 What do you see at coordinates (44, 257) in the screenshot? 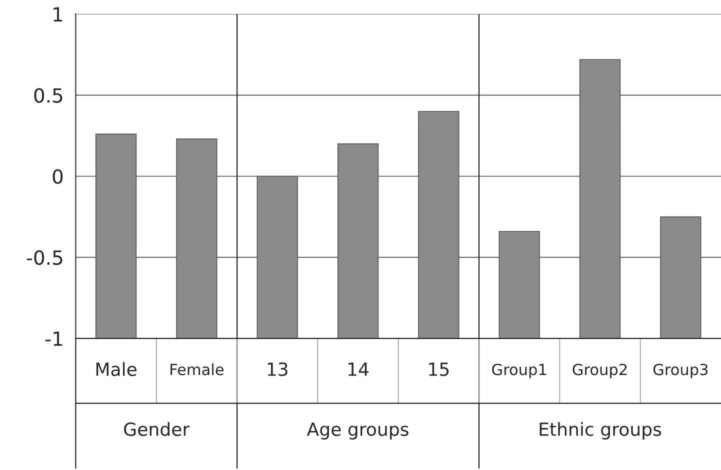
I see `y-tick-label: -0.5` at bounding box center [44, 257].